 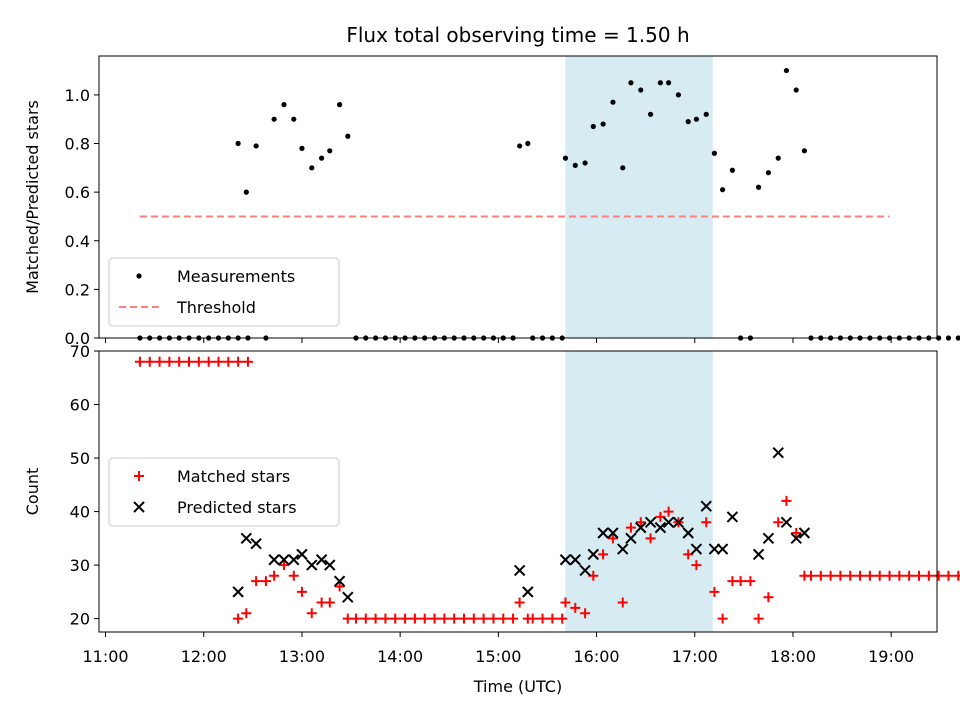 I want to click on legend-label: Predicted stars, so click(x=237, y=507).